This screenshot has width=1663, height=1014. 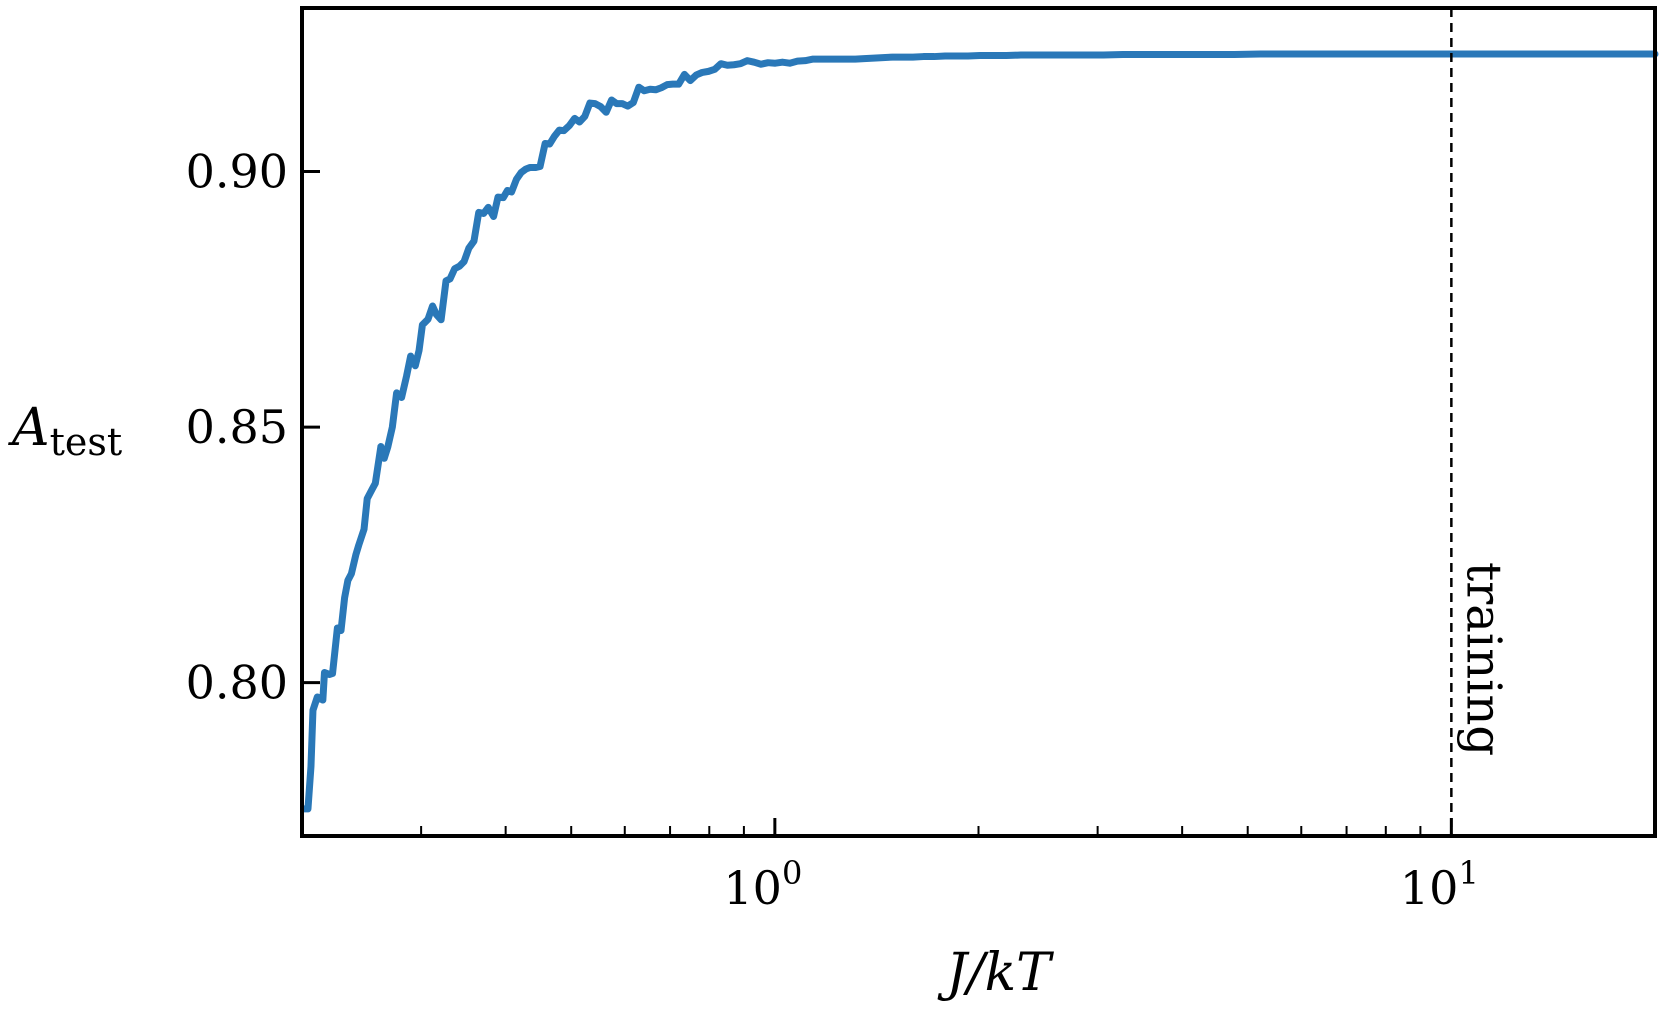 What do you see at coordinates (65, 431) in the screenshot?
I see `y-axis-label: Atest` at bounding box center [65, 431].